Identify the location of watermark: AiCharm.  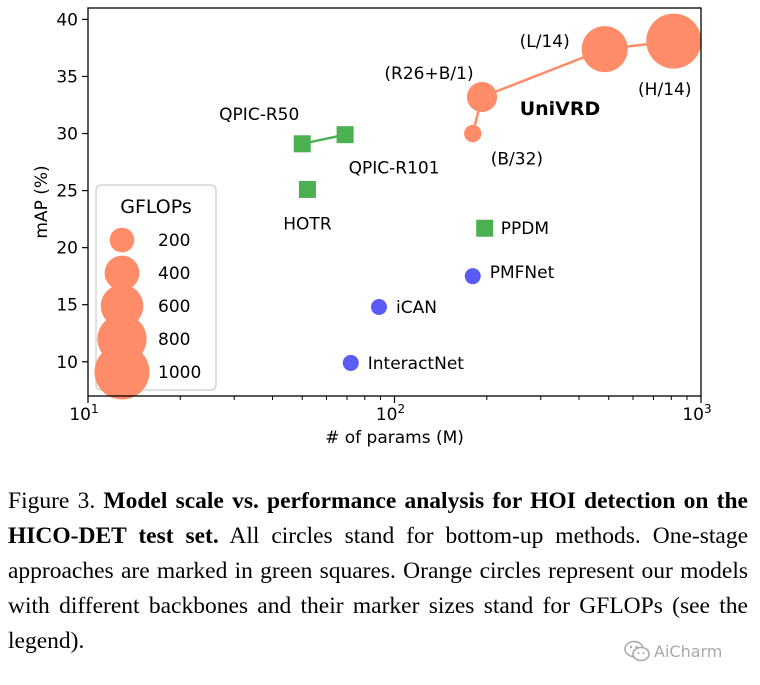
(673, 651).